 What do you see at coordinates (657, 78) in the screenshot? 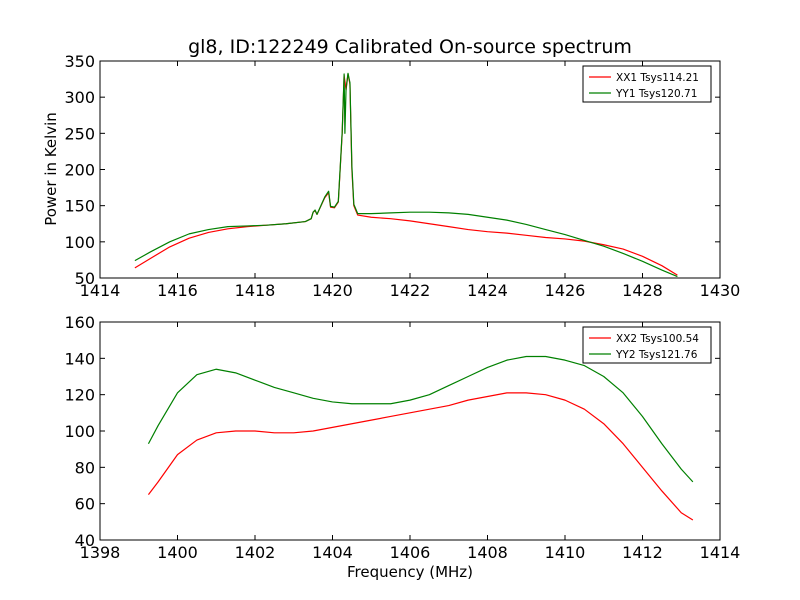
I see `legend-label: XX1 Tsys114.21` at bounding box center [657, 78].